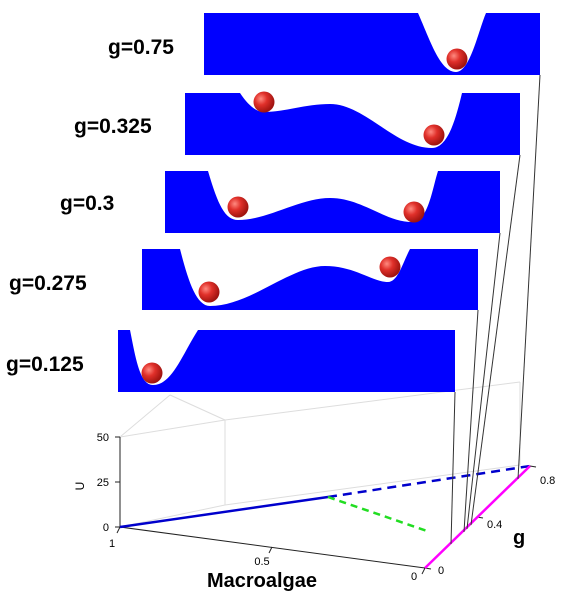  I want to click on macroalgae-axis-label: Macroalgae, so click(262, 581).